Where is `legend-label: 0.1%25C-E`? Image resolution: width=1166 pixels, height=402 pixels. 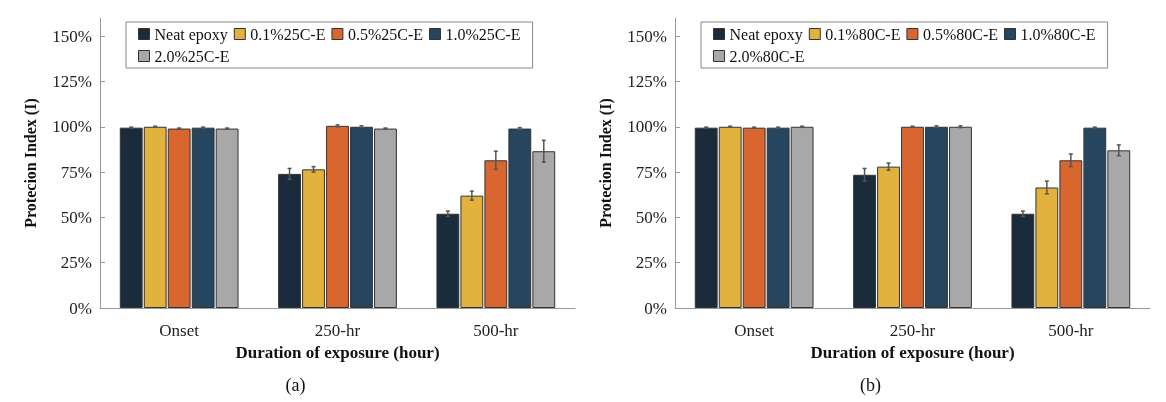
legend-label: 0.1%25C-E is located at coordinates (288, 34).